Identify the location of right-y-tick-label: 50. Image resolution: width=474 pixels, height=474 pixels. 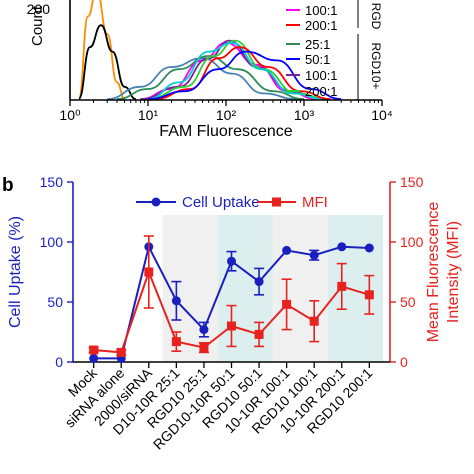
(408, 302).